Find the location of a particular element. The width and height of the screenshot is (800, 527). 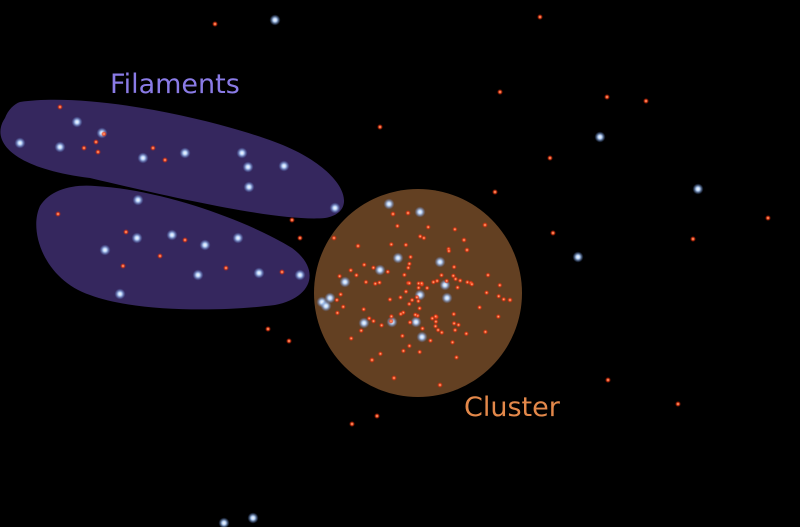

cluster-label: Cluster is located at coordinates (512, 407).